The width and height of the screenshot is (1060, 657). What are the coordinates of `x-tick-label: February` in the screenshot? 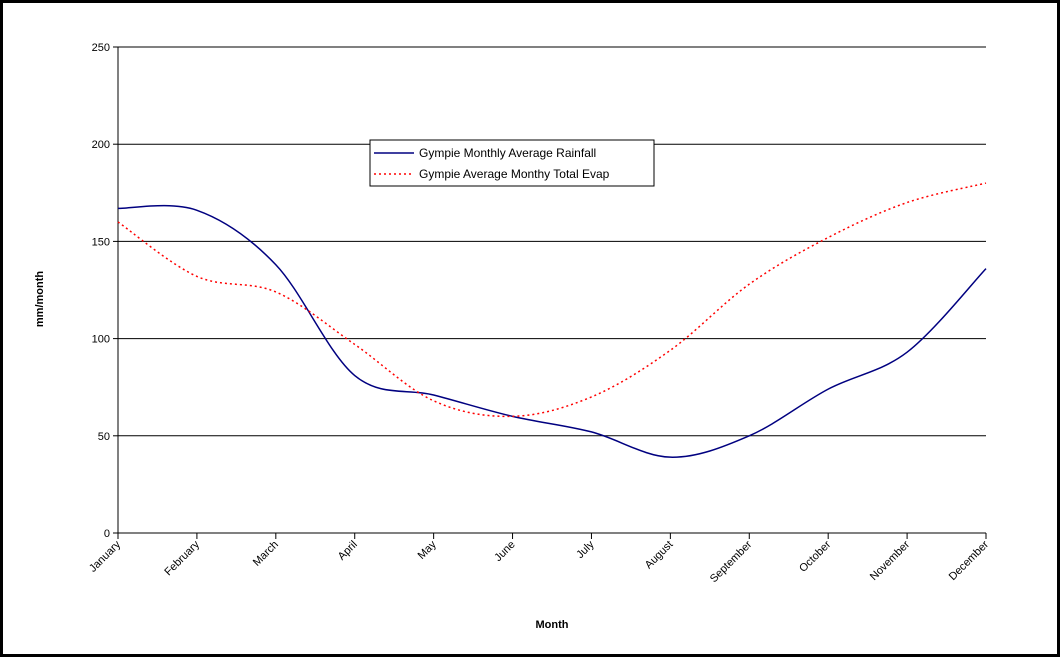 It's located at (182, 558).